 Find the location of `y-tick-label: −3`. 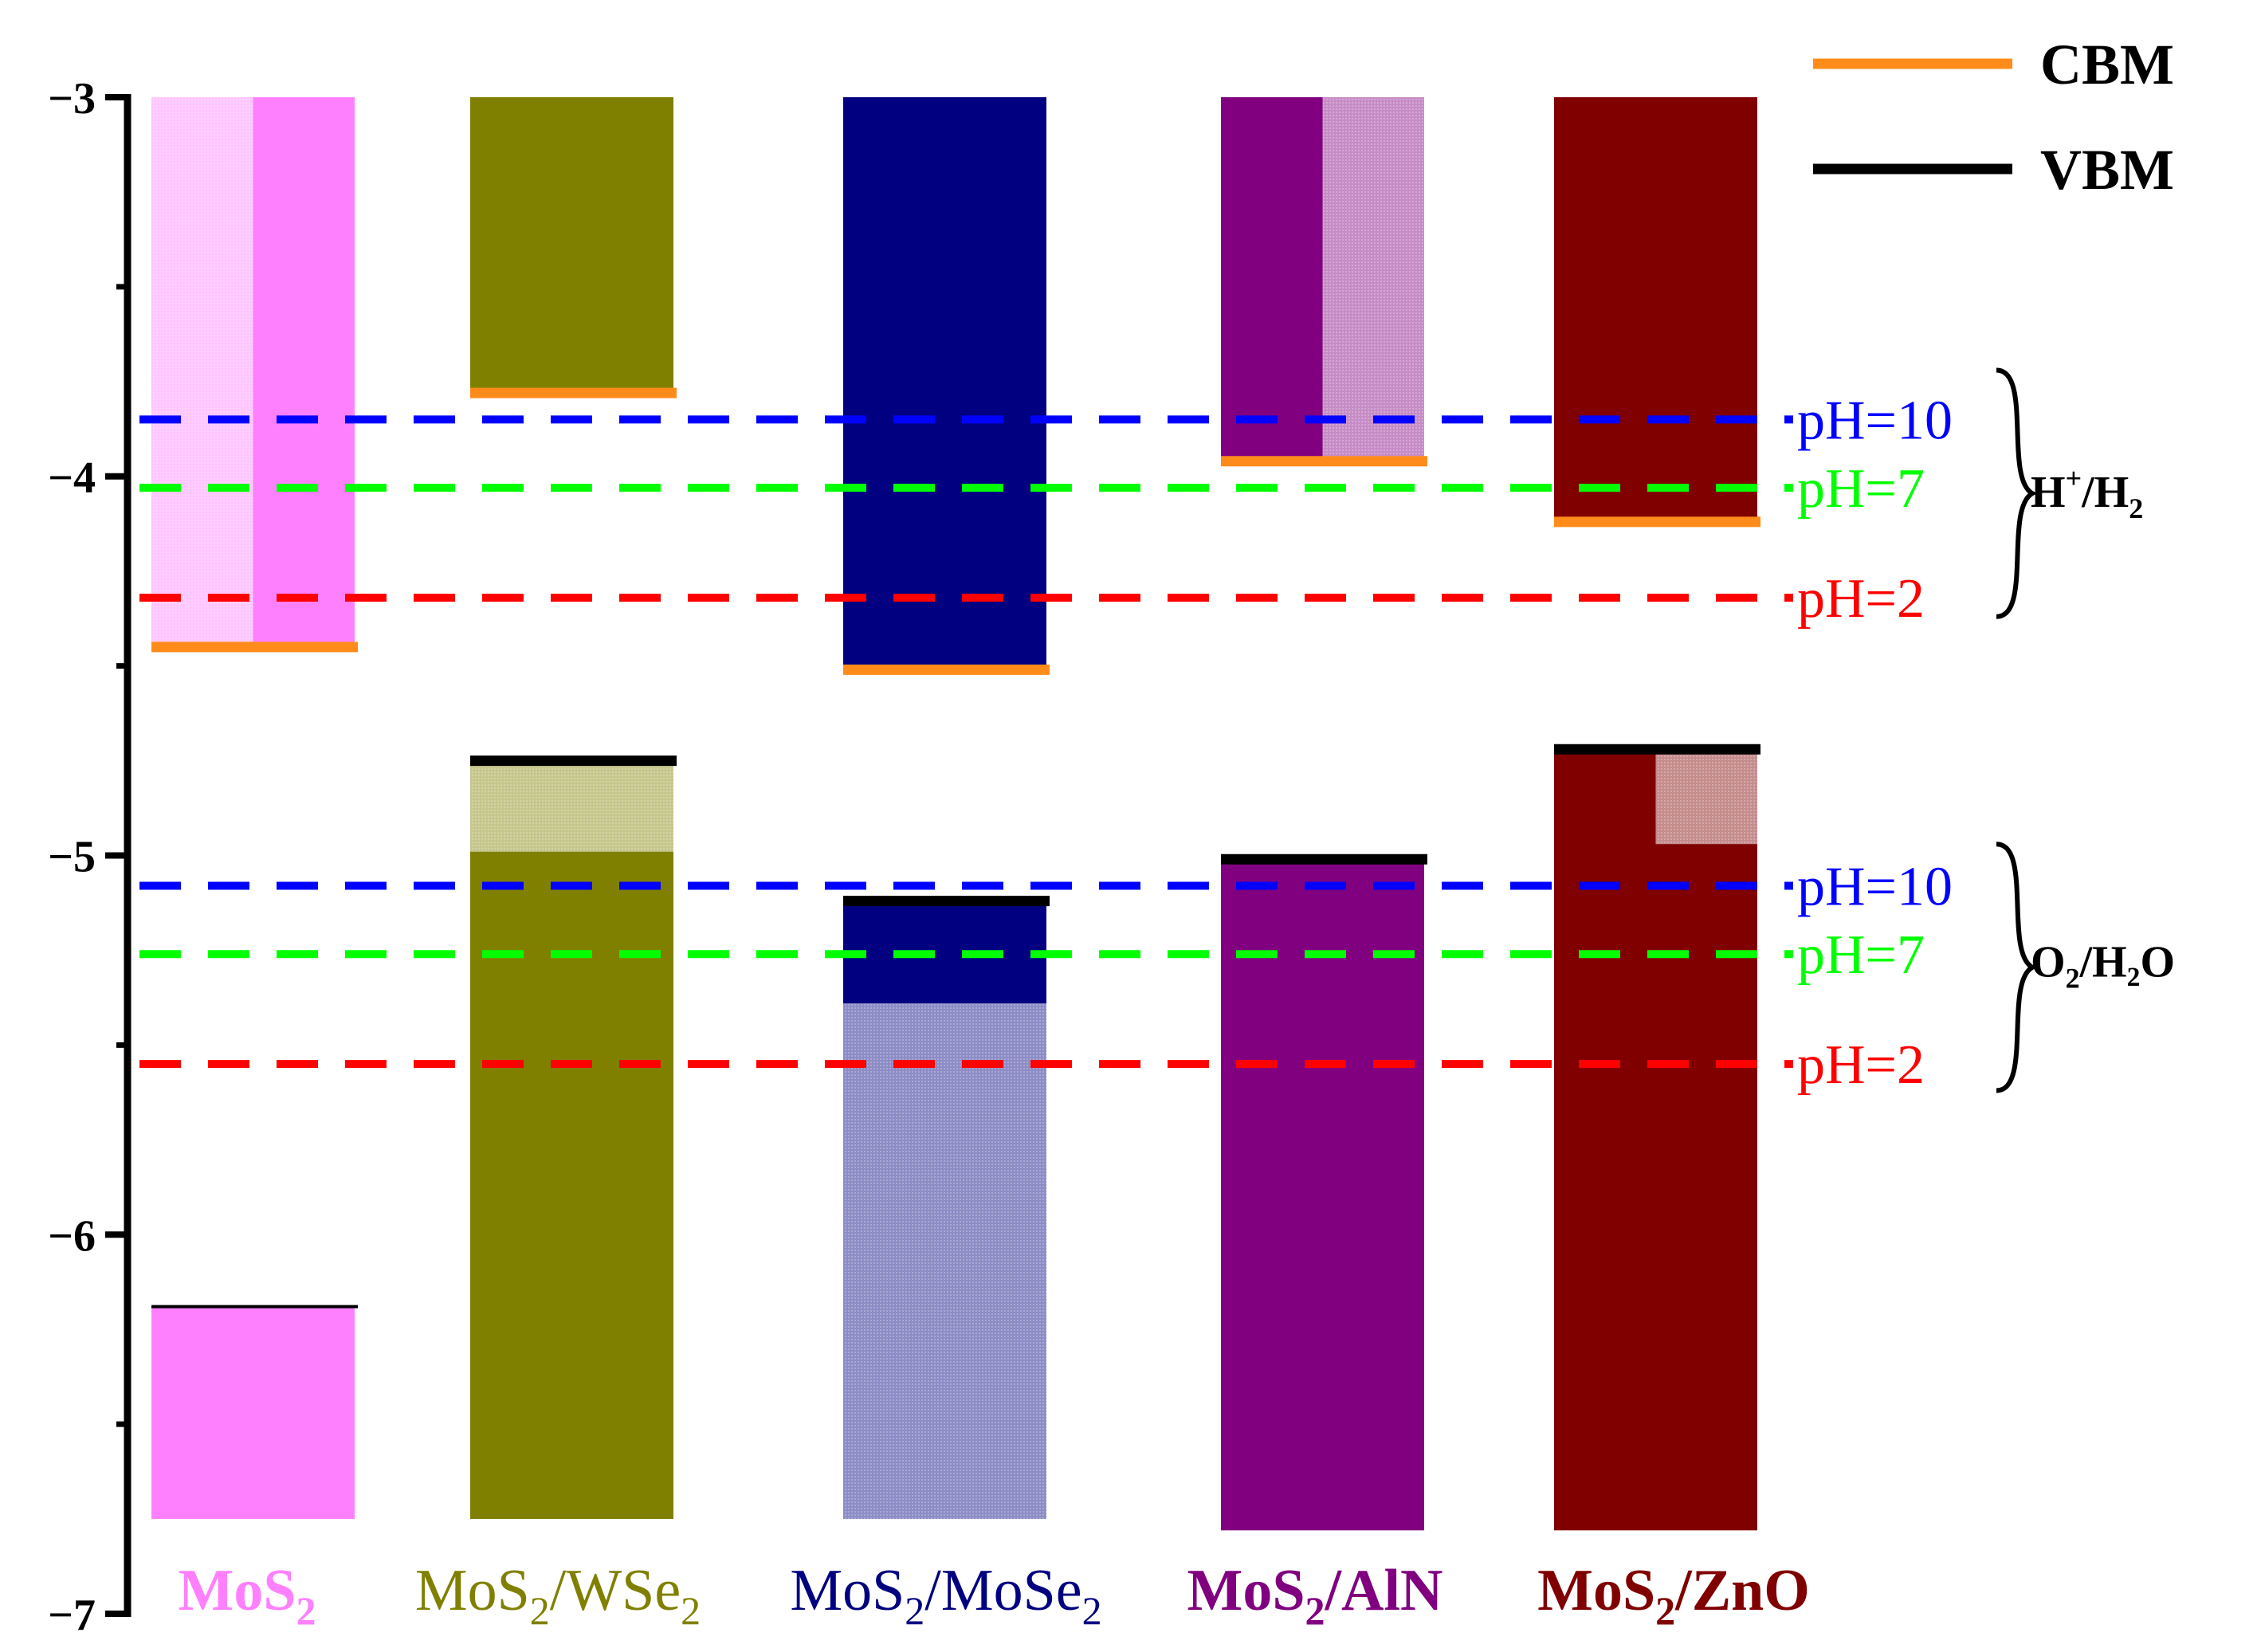

y-tick-label: −3 is located at coordinates (72, 99).